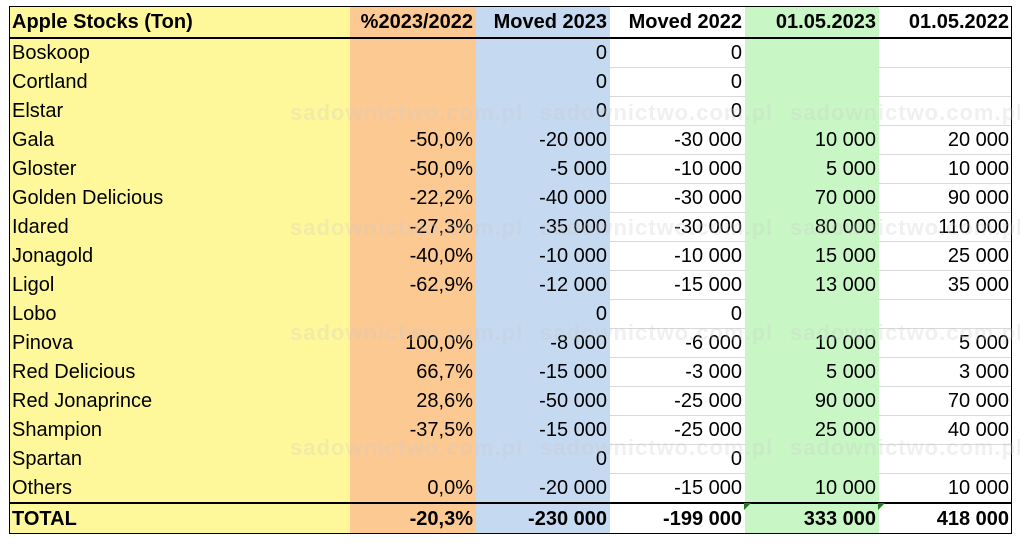 The height and width of the screenshot is (546, 1020). What do you see at coordinates (179, 459) in the screenshot?
I see `cell-variety: Spartan` at bounding box center [179, 459].